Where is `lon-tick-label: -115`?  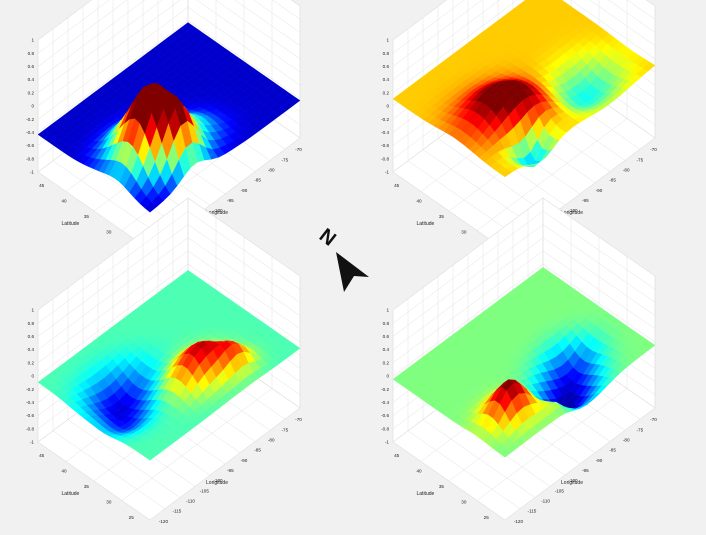
lon-tick-label: -115 is located at coordinates (531, 511).